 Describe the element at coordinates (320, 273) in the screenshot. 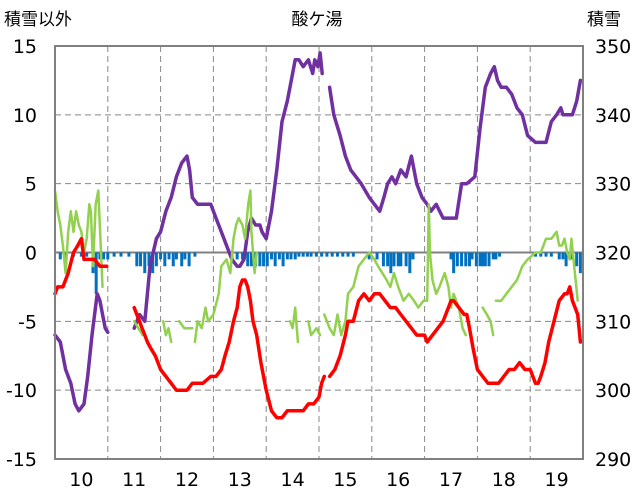

I see `snowfall-bars` at that location.